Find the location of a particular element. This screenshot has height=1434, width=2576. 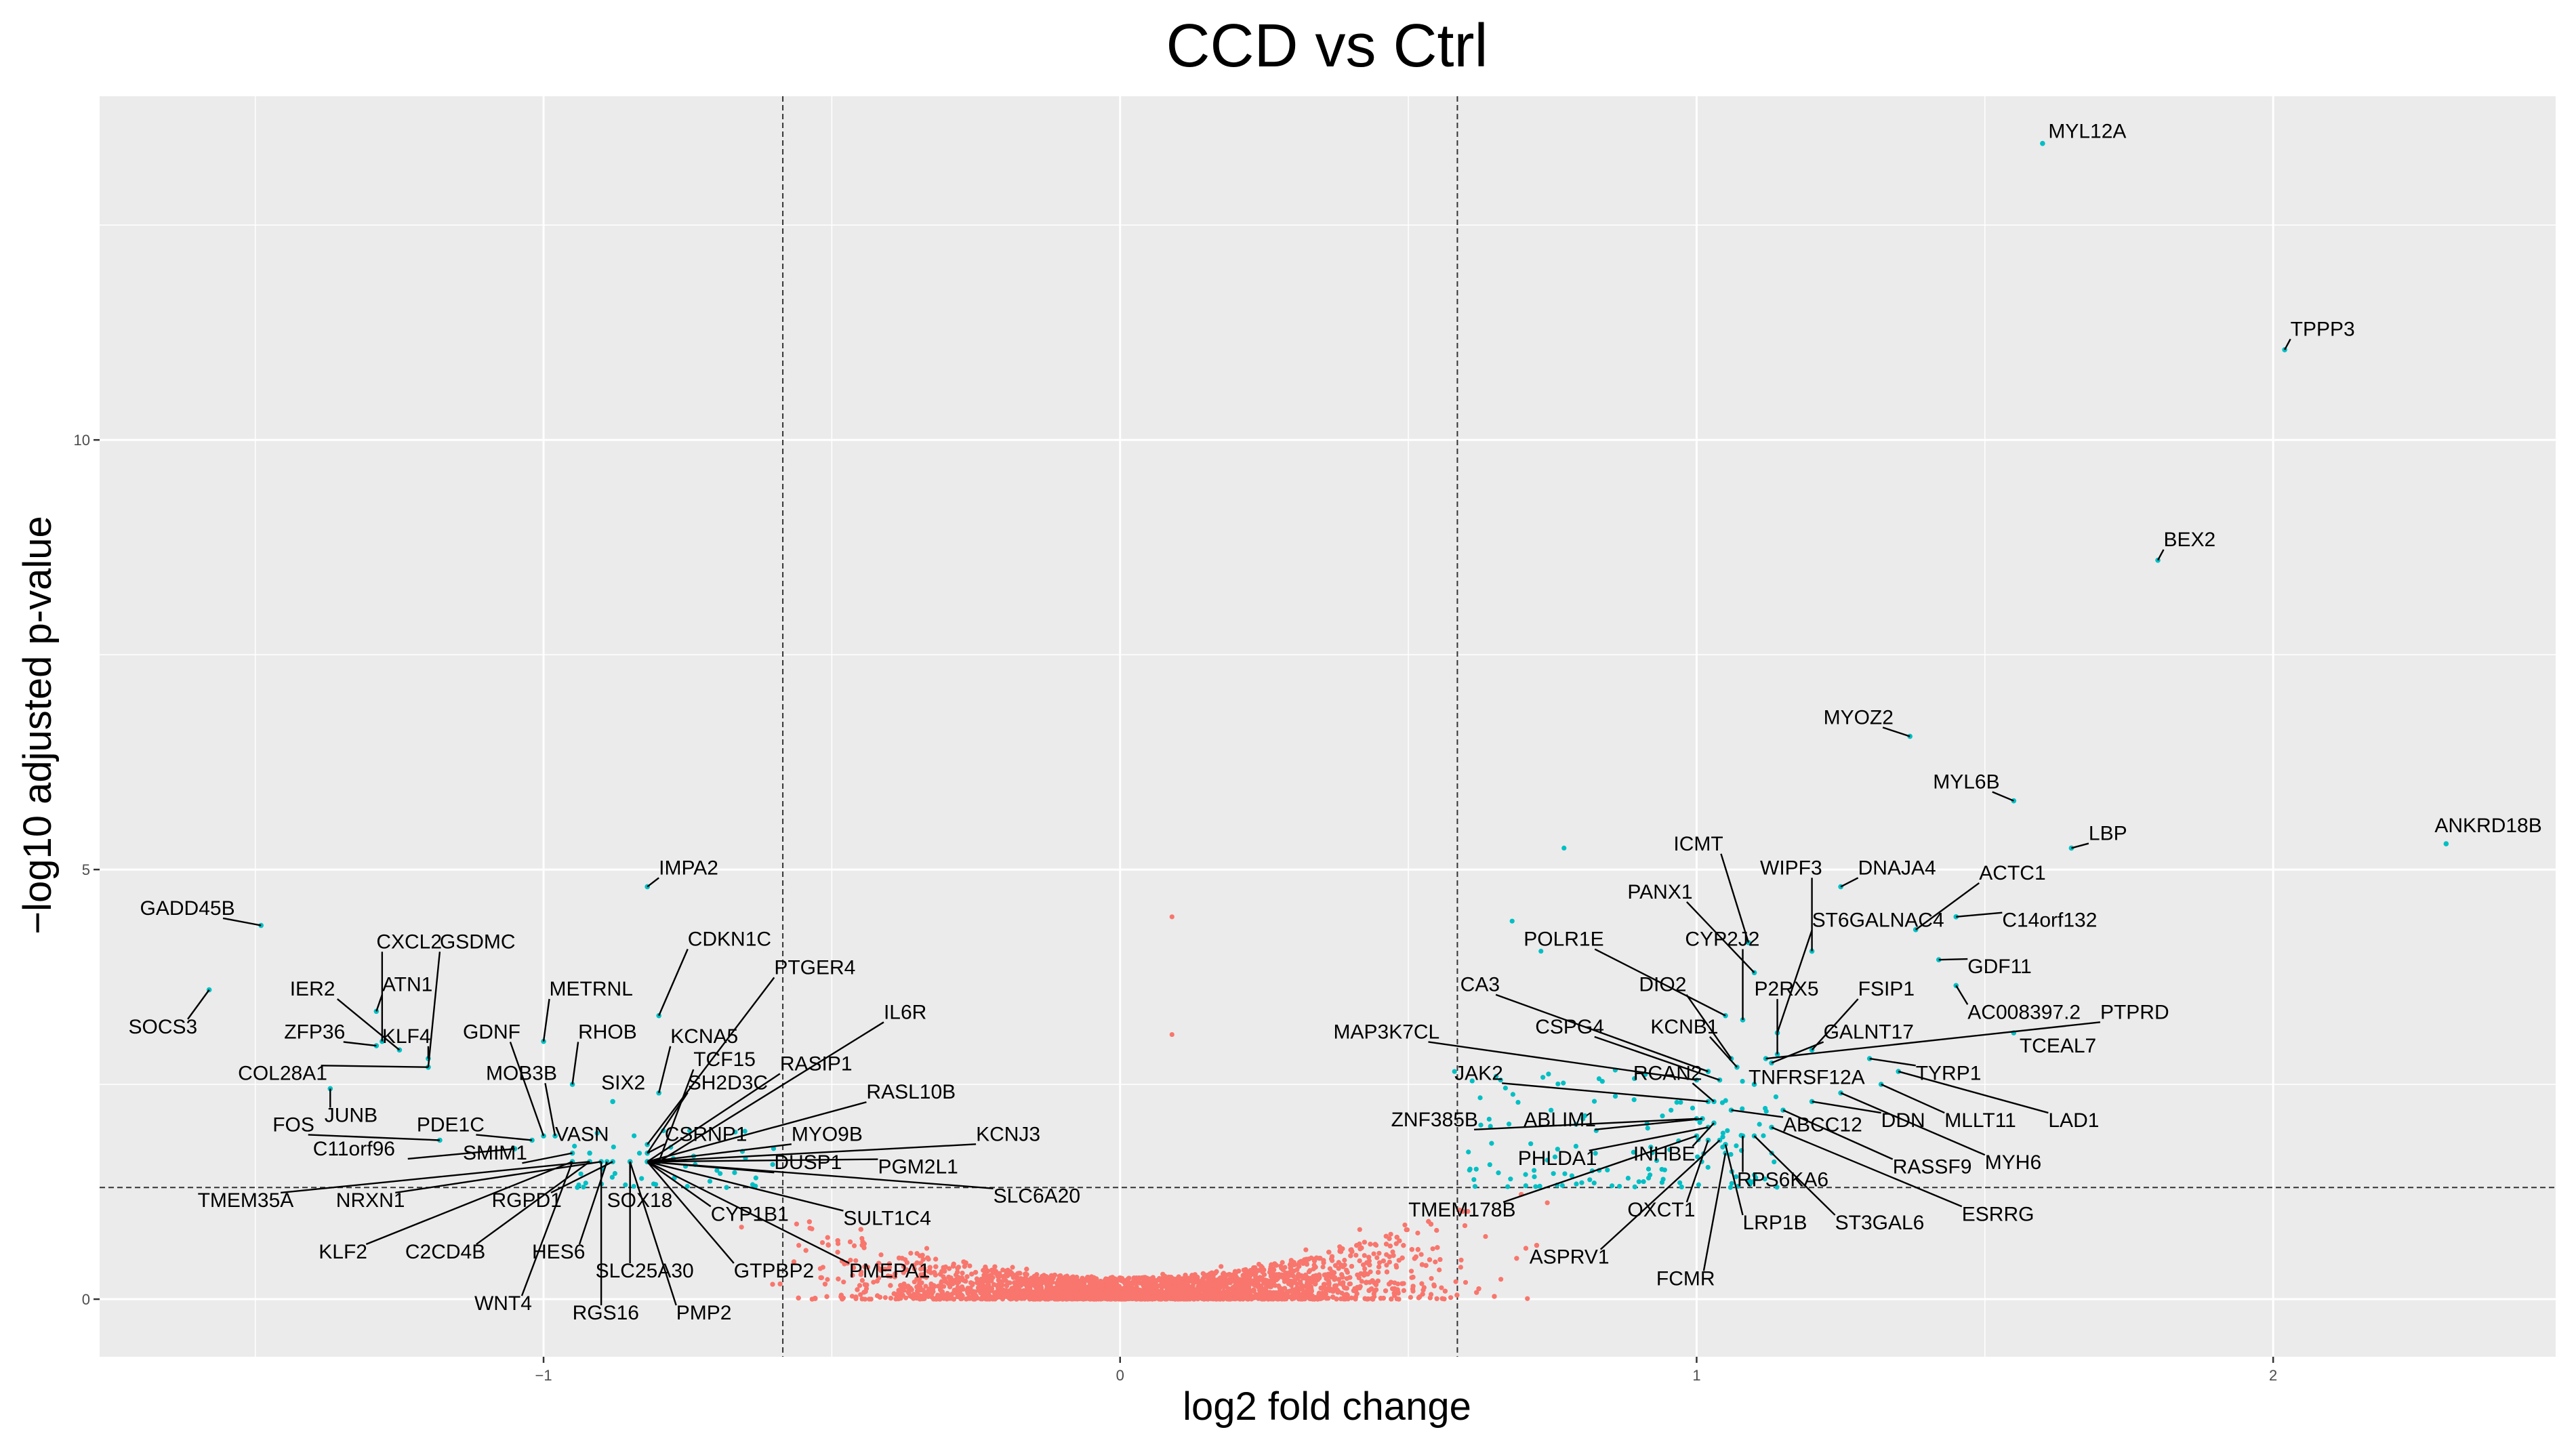

chart-title: CCD vs Ctrl is located at coordinates (1327, 46).